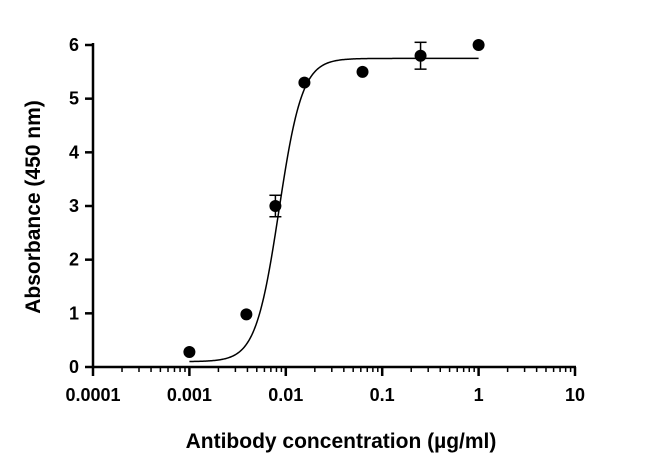 Image resolution: width=650 pixels, height=476 pixels. What do you see at coordinates (189, 395) in the screenshot?
I see `x-tick-label: 0.001` at bounding box center [189, 395].